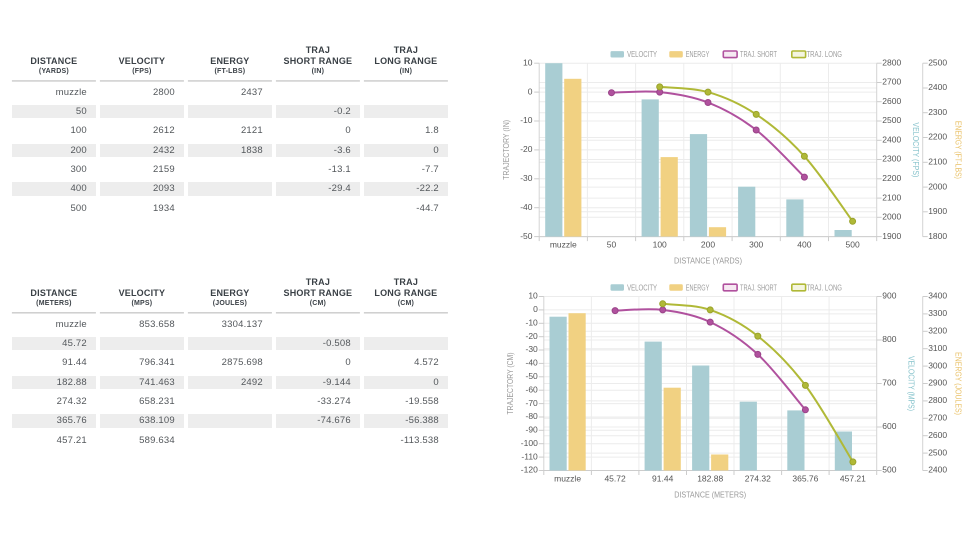  Describe the element at coordinates (615, 479) in the screenshot. I see `svg-text: 45.72` at that location.